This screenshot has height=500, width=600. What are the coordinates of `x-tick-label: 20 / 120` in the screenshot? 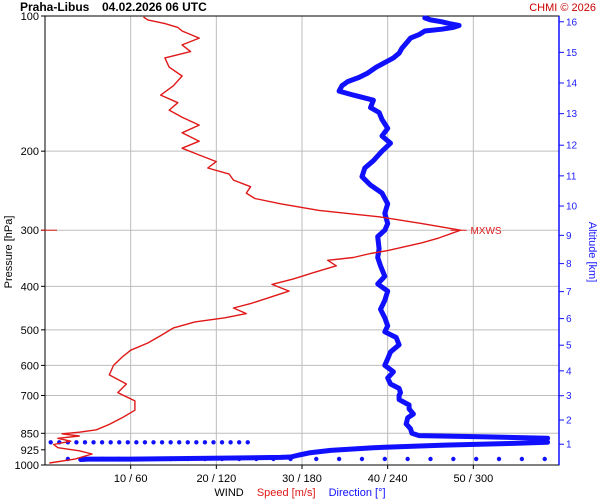 It's located at (216, 479).